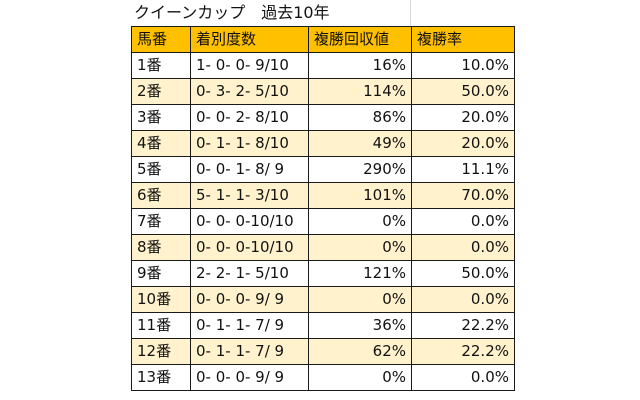 Image resolution: width=640 pixels, height=400 pixels. Describe the element at coordinates (161, 169) in the screenshot. I see `cell-post-position: 5番` at that location.